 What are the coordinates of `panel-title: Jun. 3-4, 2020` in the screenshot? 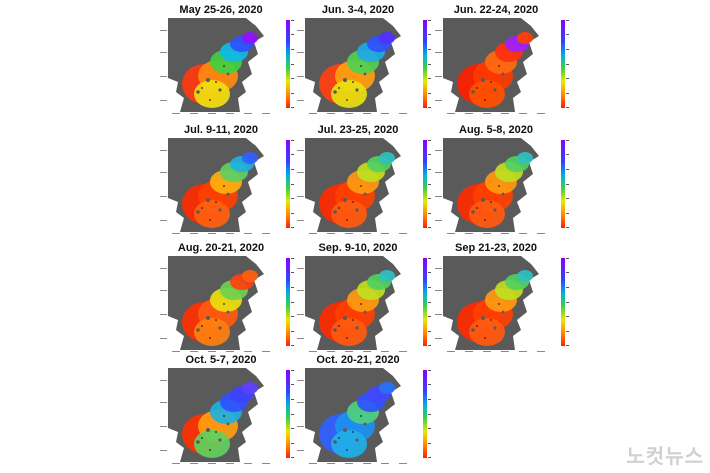 It's located at (358, 10).